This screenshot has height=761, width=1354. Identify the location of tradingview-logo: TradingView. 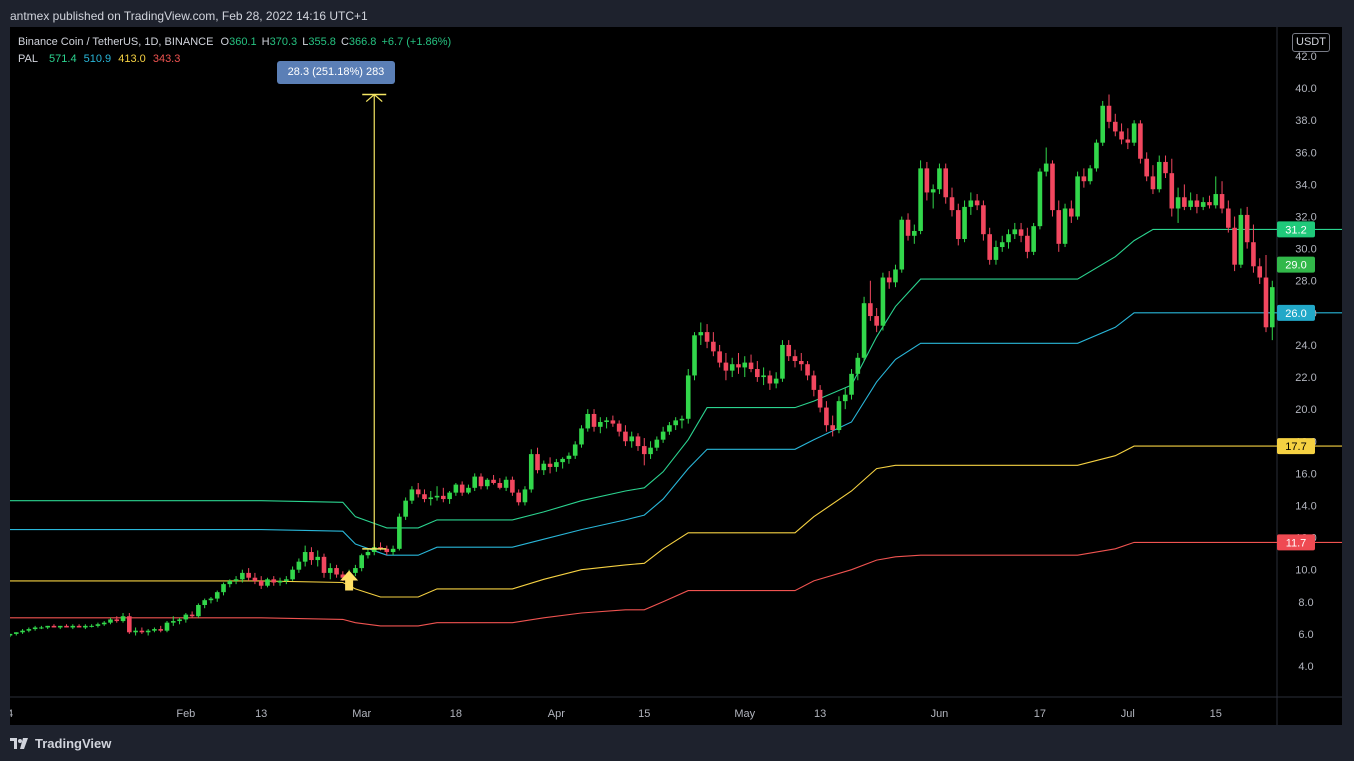
(60, 743).